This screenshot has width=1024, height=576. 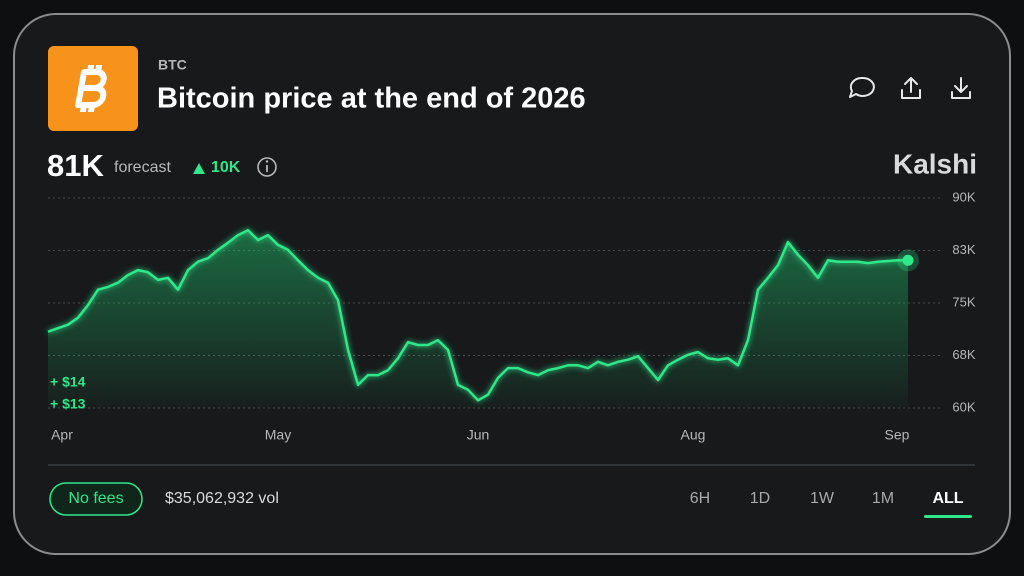 What do you see at coordinates (93, 88) in the screenshot?
I see `btc-logo` at bounding box center [93, 88].